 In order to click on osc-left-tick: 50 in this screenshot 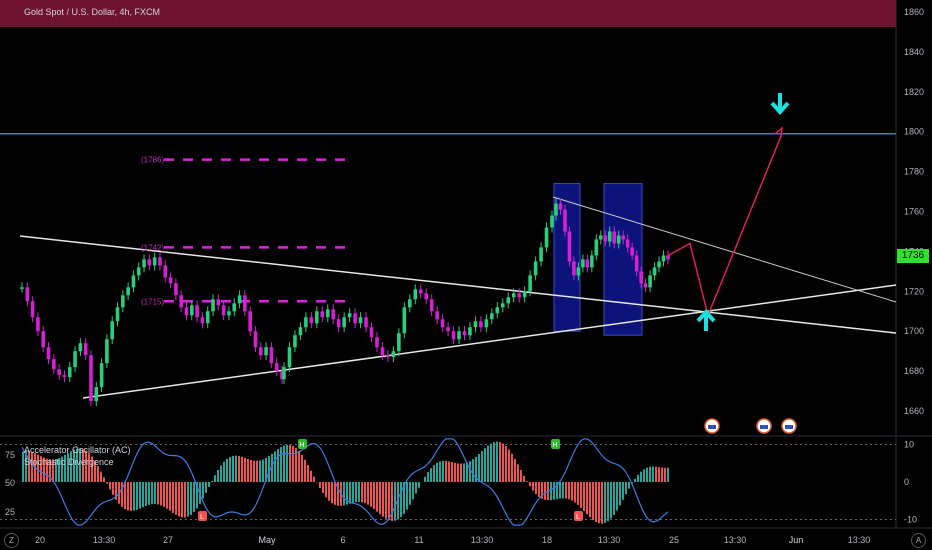, I will do `click(10, 483)`.